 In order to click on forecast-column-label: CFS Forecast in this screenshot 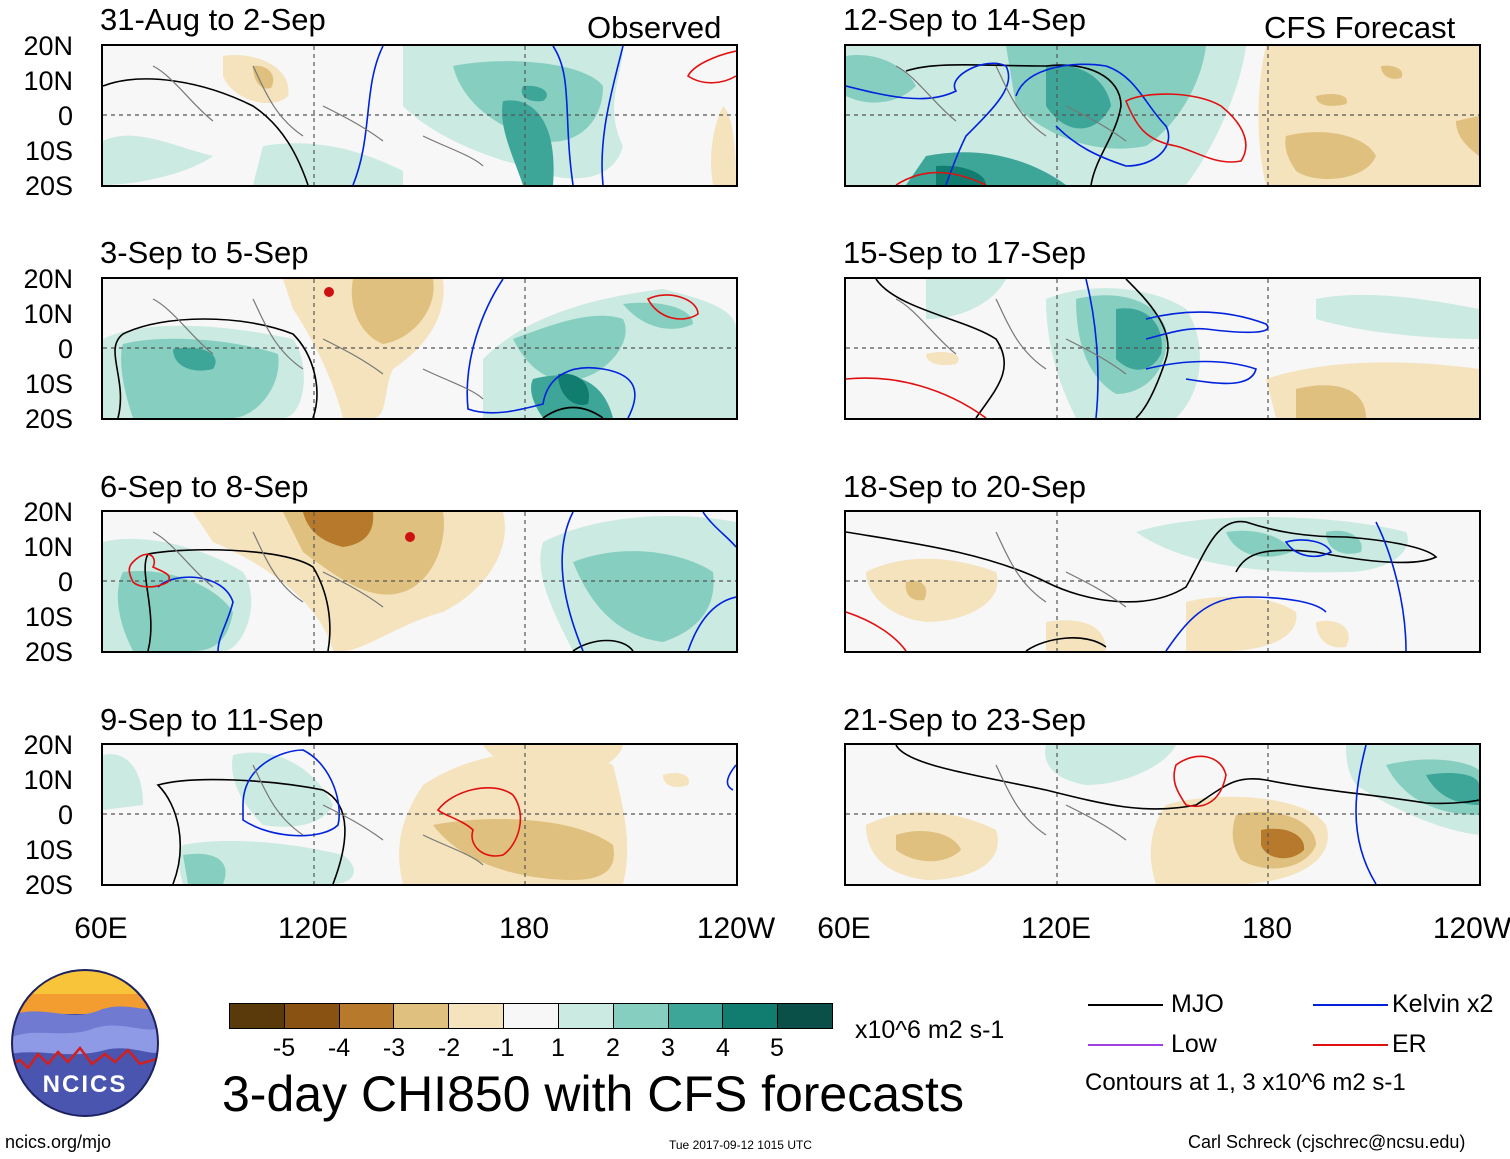, I will do `click(1360, 27)`.